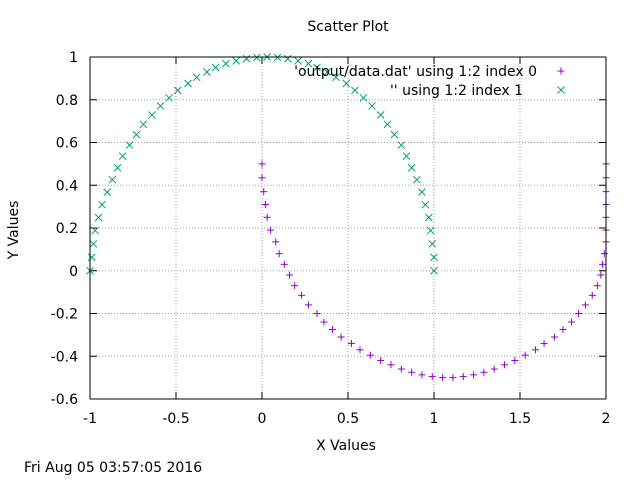  Describe the element at coordinates (67, 186) in the screenshot. I see `y-tick-label: 0.4` at that location.